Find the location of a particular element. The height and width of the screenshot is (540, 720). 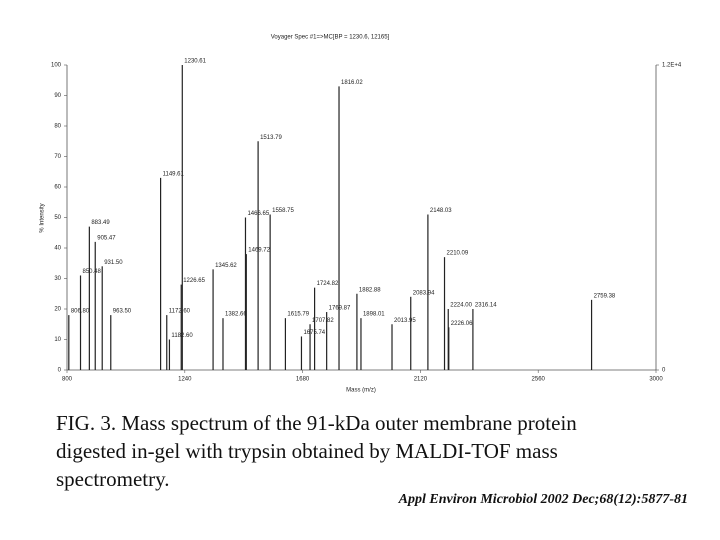

y-tick-label: 100 is located at coordinates (56, 66).